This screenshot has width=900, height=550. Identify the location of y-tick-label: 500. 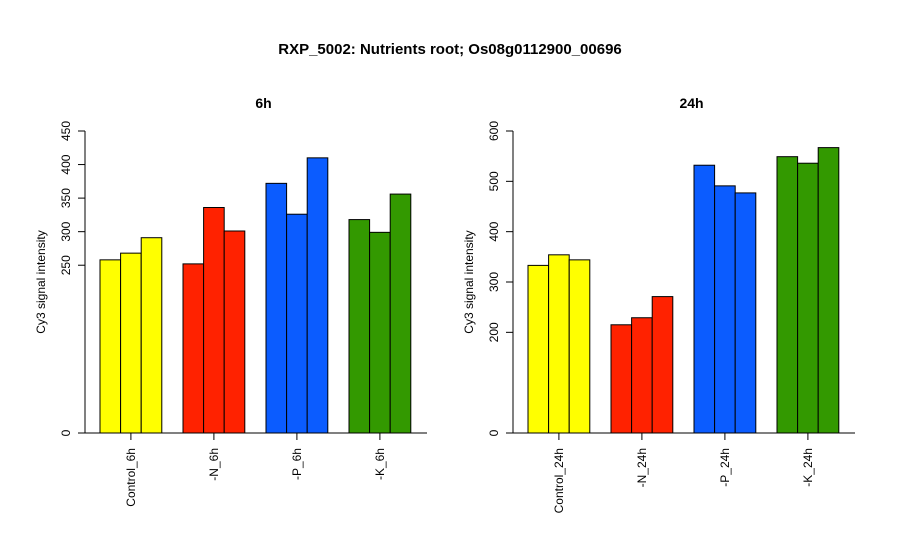
(494, 181).